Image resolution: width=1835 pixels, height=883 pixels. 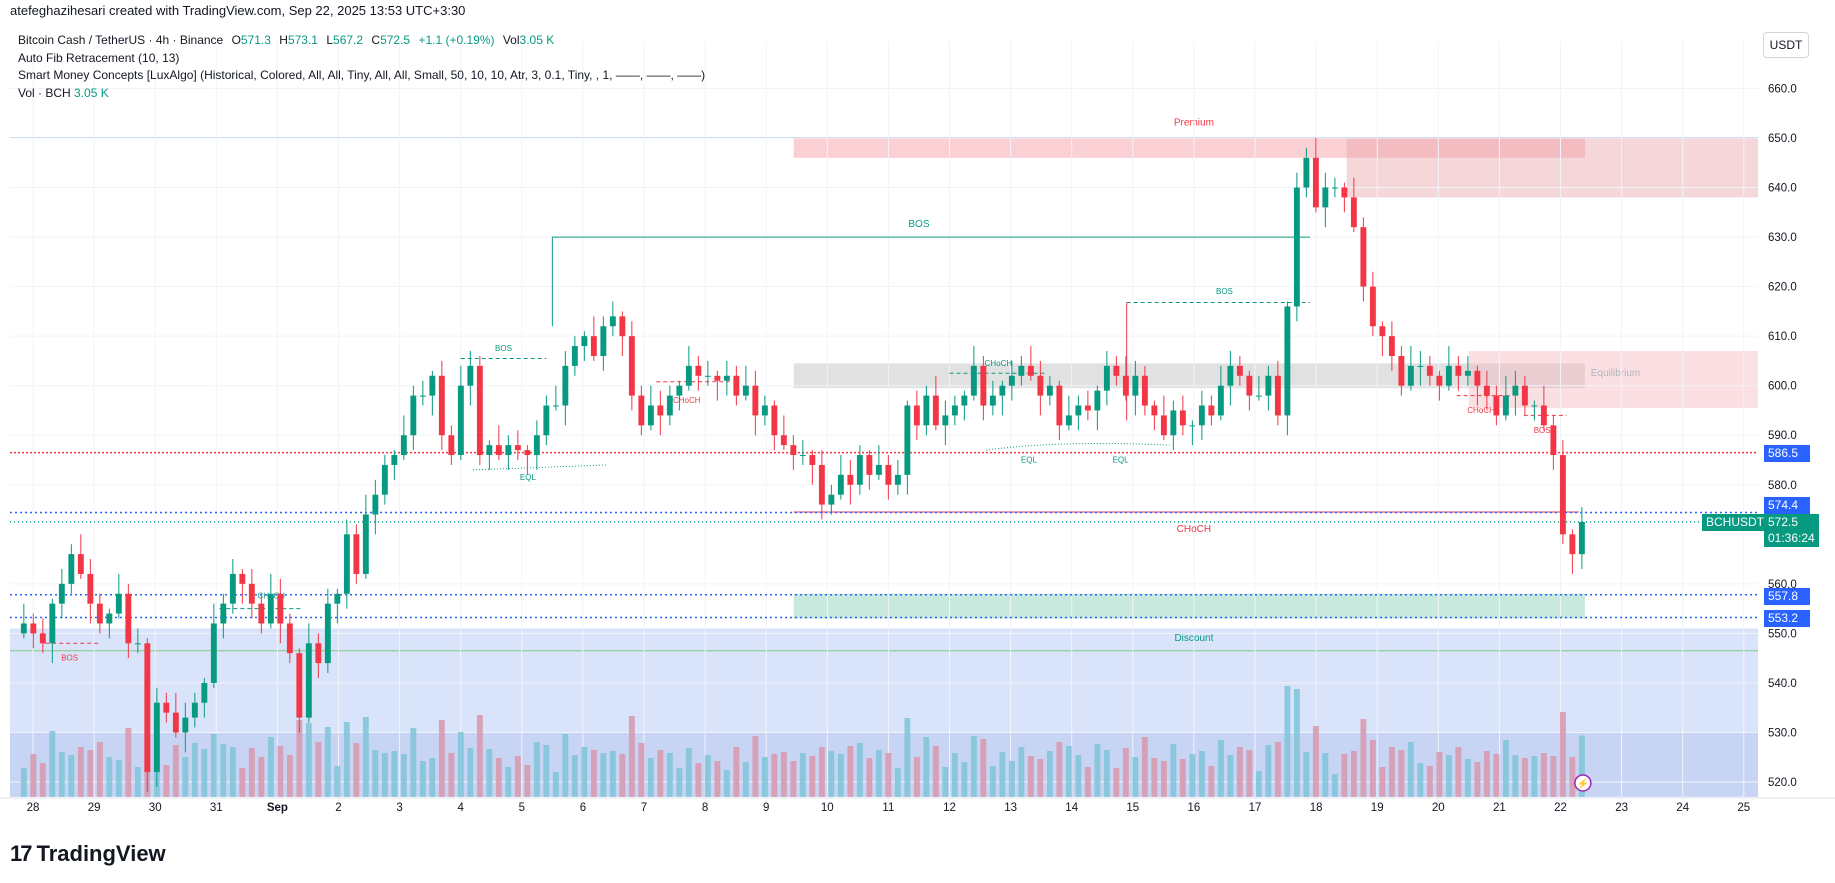 What do you see at coordinates (1189, 148) in the screenshot?
I see `premium-zone` at bounding box center [1189, 148].